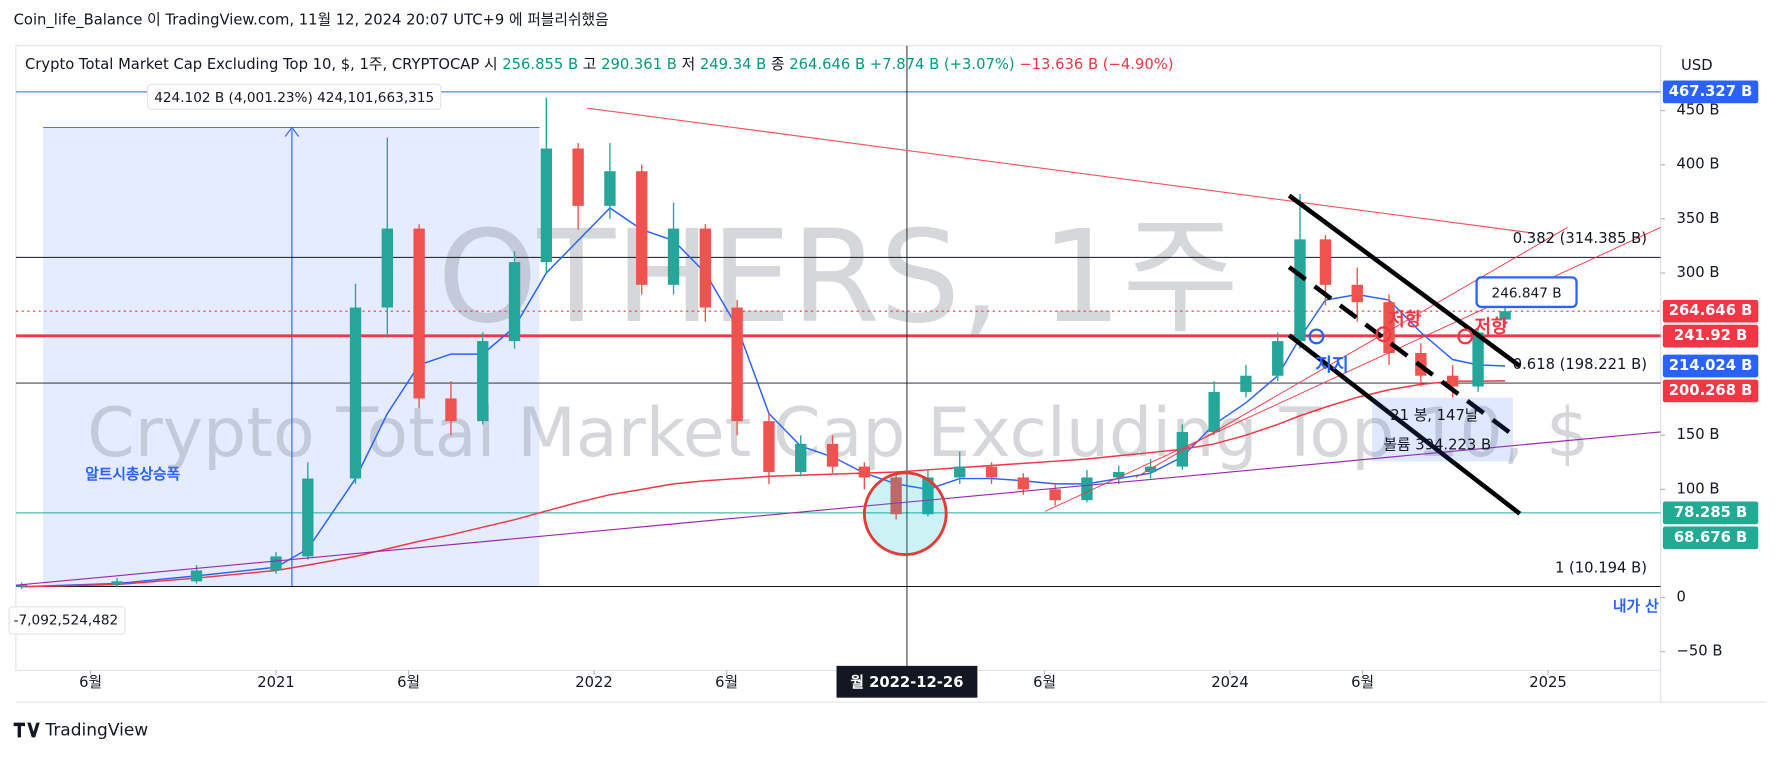 This screenshot has width=1781, height=757. Describe the element at coordinates (733, 64) in the screenshot. I see `legend-item: 249.34 B` at that location.